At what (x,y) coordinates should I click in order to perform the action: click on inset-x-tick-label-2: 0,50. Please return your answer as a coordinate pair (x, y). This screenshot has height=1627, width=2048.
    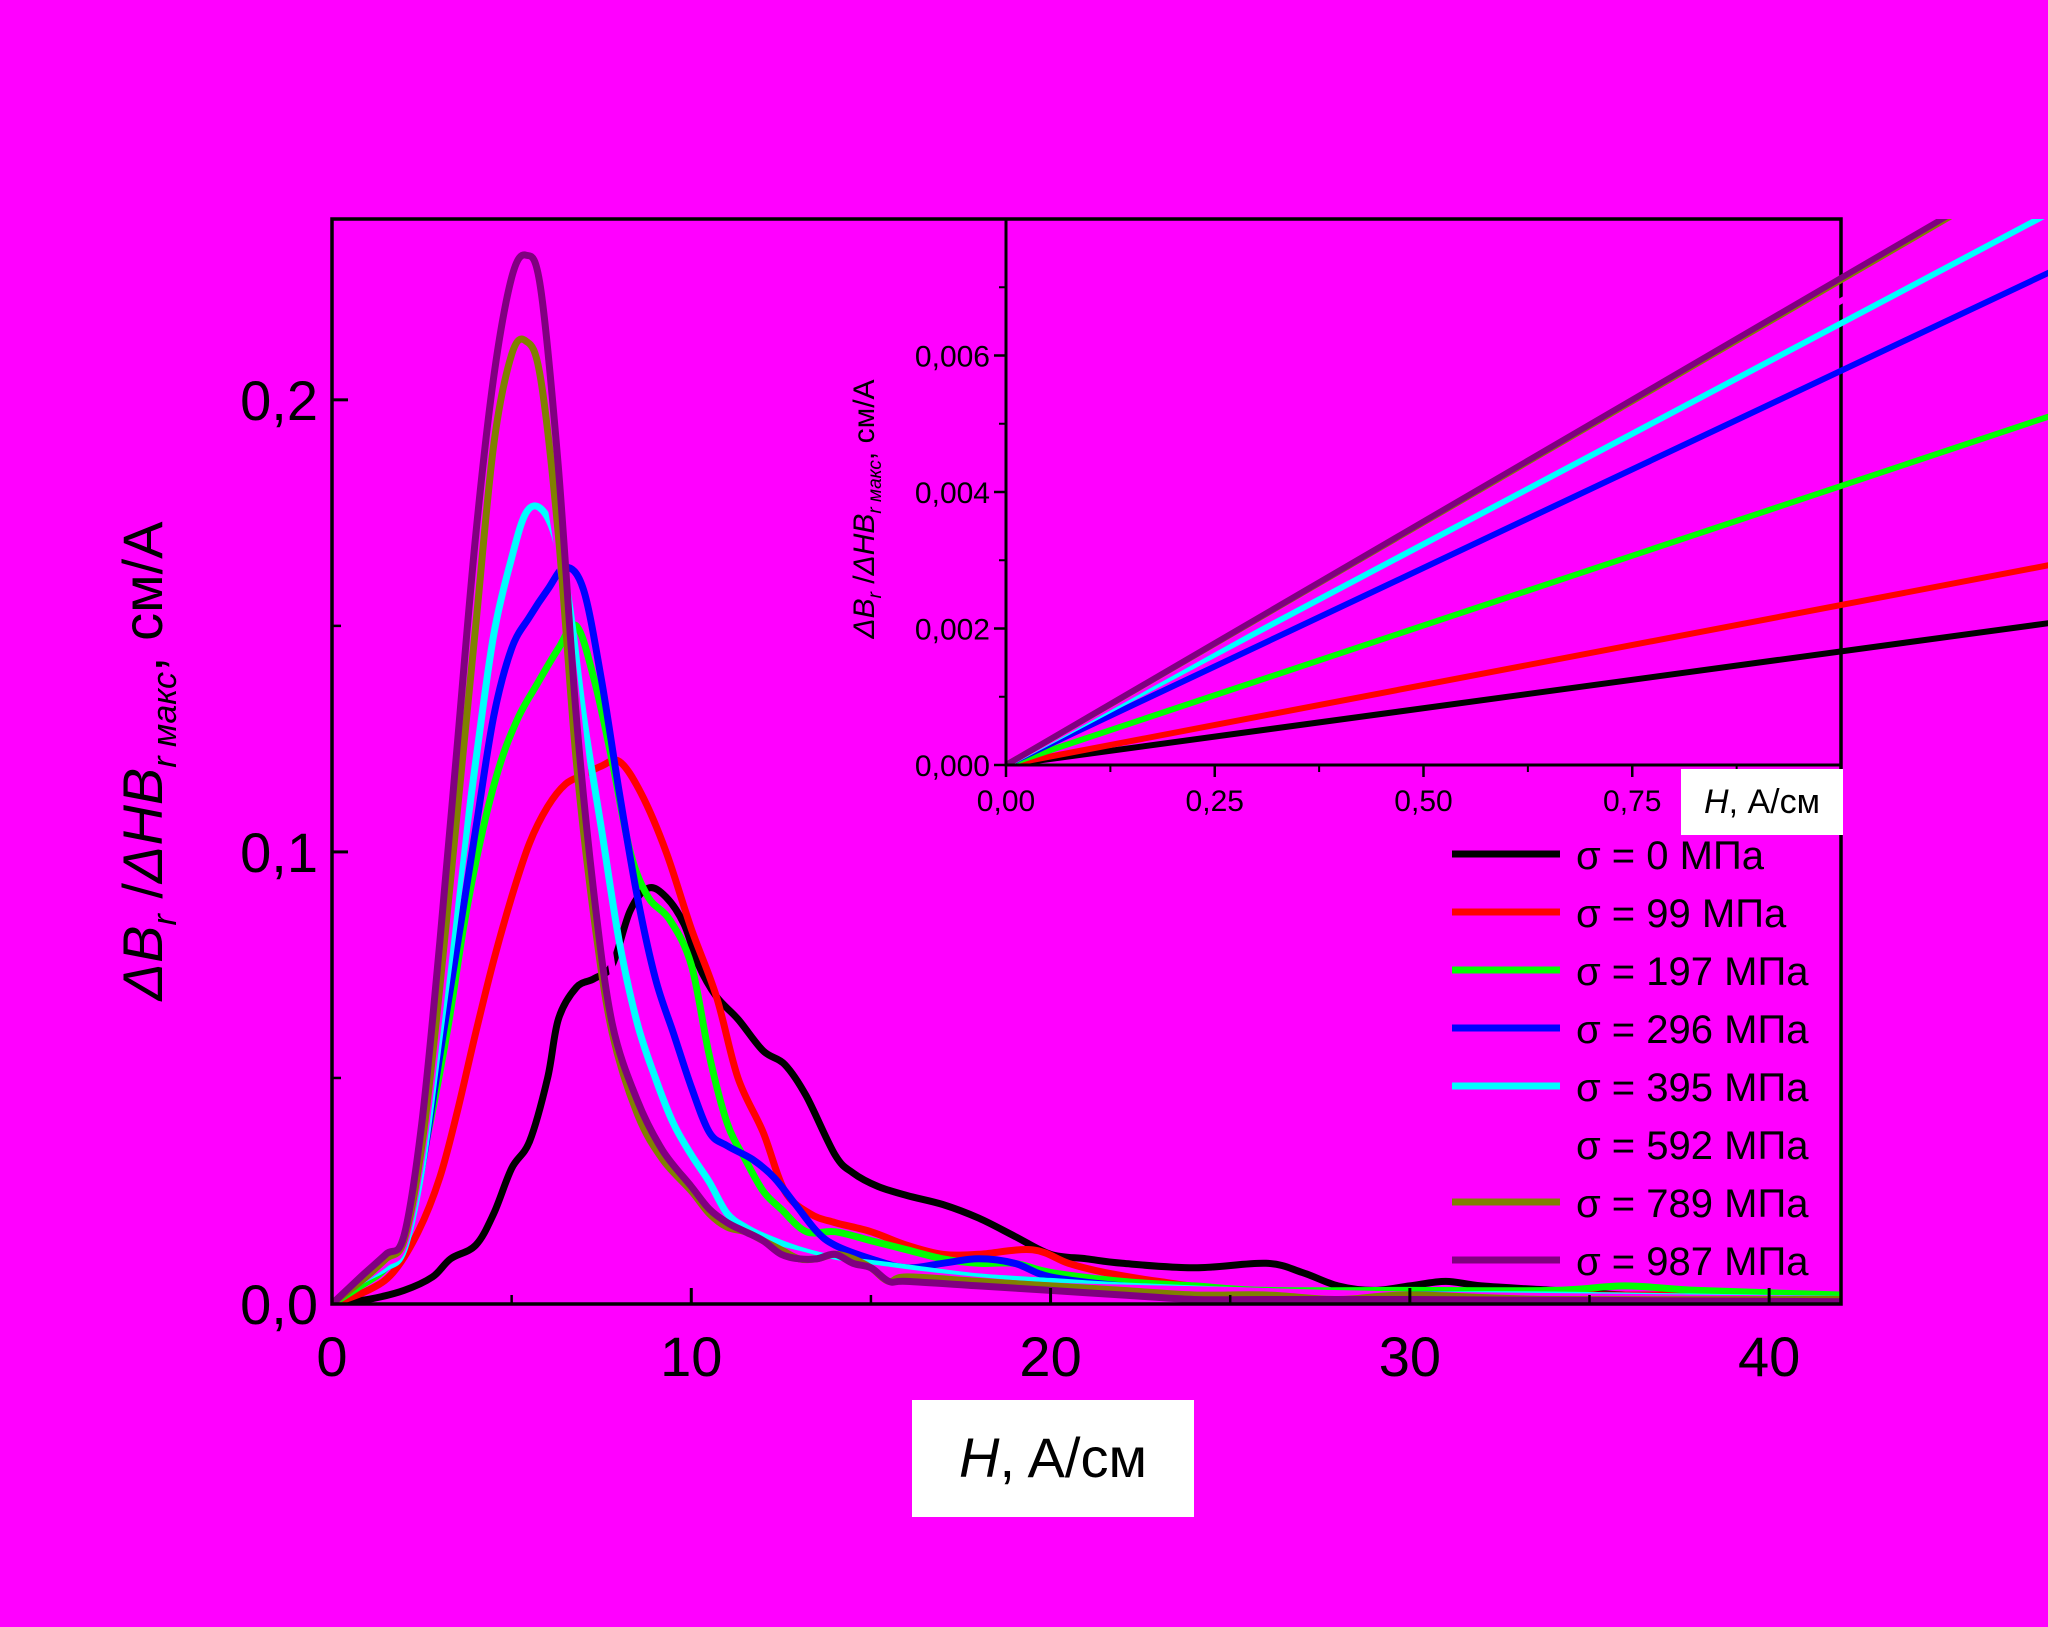
    Looking at the image, I should click on (1423, 801).